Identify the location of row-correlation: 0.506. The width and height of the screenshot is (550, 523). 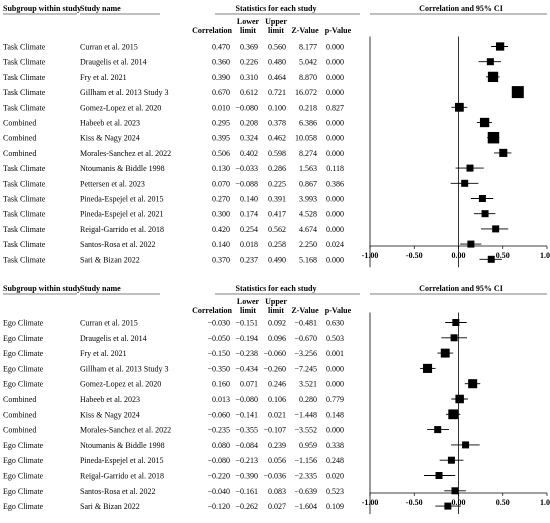
(221, 153).